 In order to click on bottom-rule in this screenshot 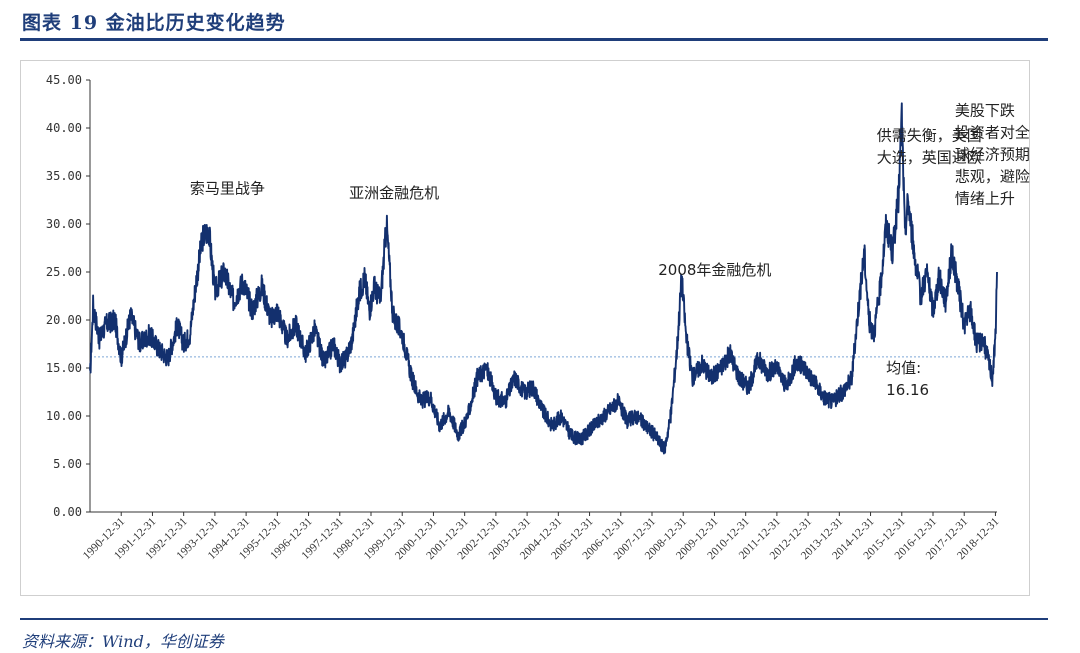, I will do `click(534, 619)`.